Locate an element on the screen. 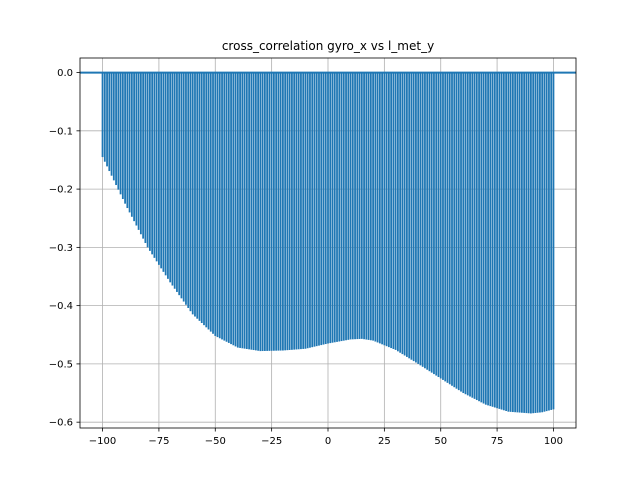  chart-title: cross_correlation gyro_x vs l_met_y is located at coordinates (328, 46).